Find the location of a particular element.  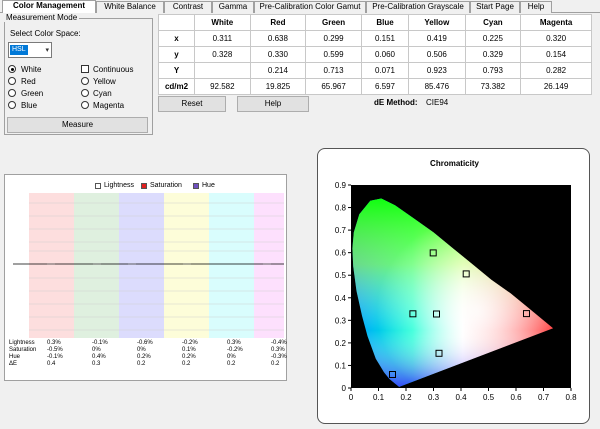

x-tick-label: 0.6 is located at coordinates (516, 397).